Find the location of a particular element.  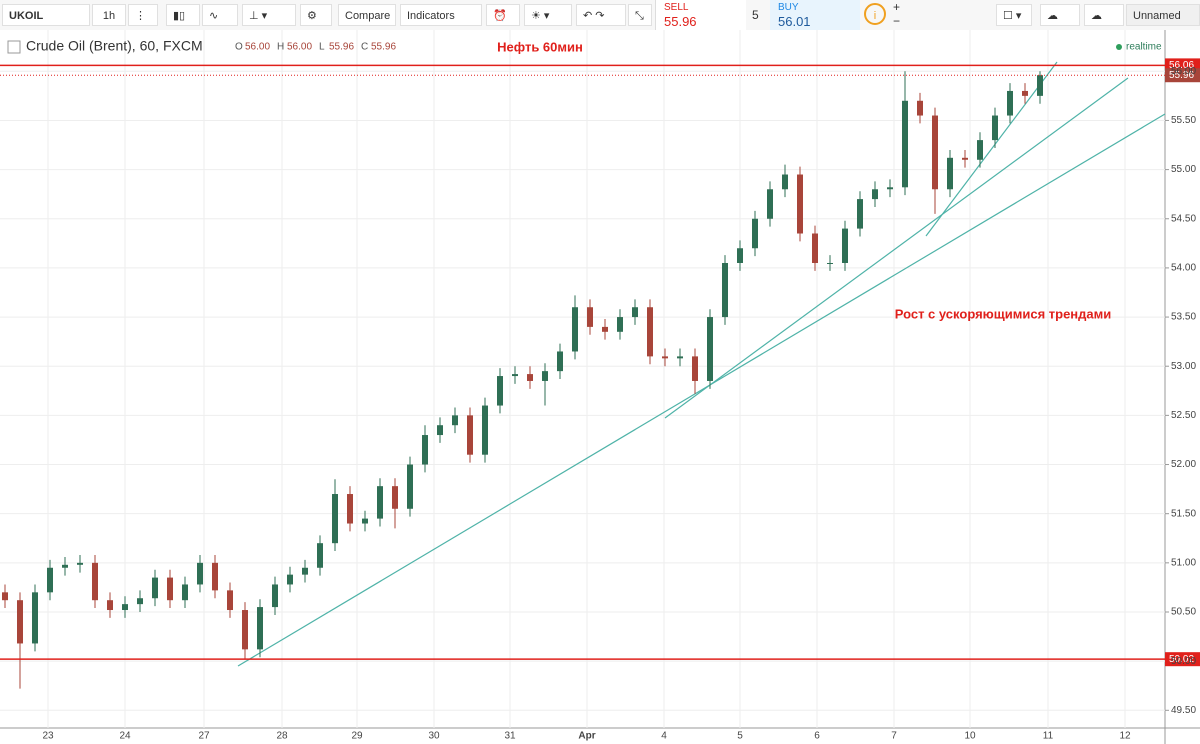

symbol-input: UKOIL is located at coordinates (46, 15).